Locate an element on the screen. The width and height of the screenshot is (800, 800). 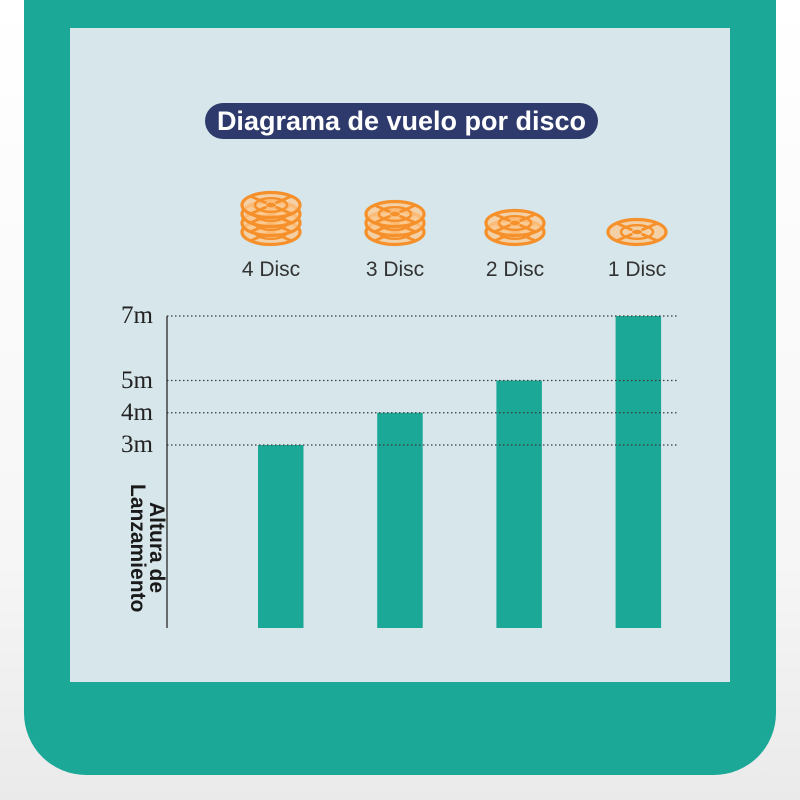
bar-1-disc is located at coordinates (638, 472).